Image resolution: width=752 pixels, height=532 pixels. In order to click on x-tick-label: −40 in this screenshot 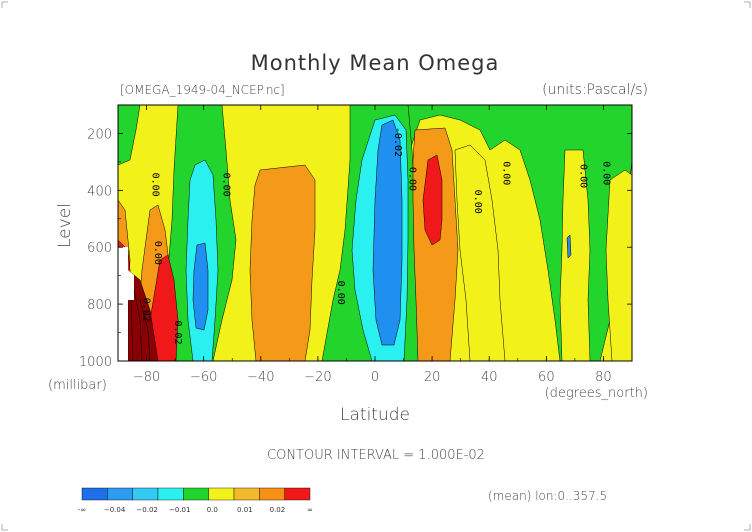, I will do `click(260, 377)`.